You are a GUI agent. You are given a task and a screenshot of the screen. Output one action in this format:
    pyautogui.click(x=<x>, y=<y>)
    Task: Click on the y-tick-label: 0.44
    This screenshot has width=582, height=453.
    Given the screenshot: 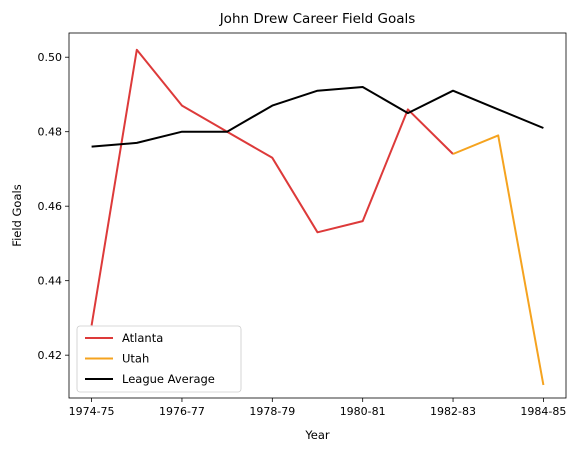 What is the action you would take?
    pyautogui.click(x=50, y=281)
    